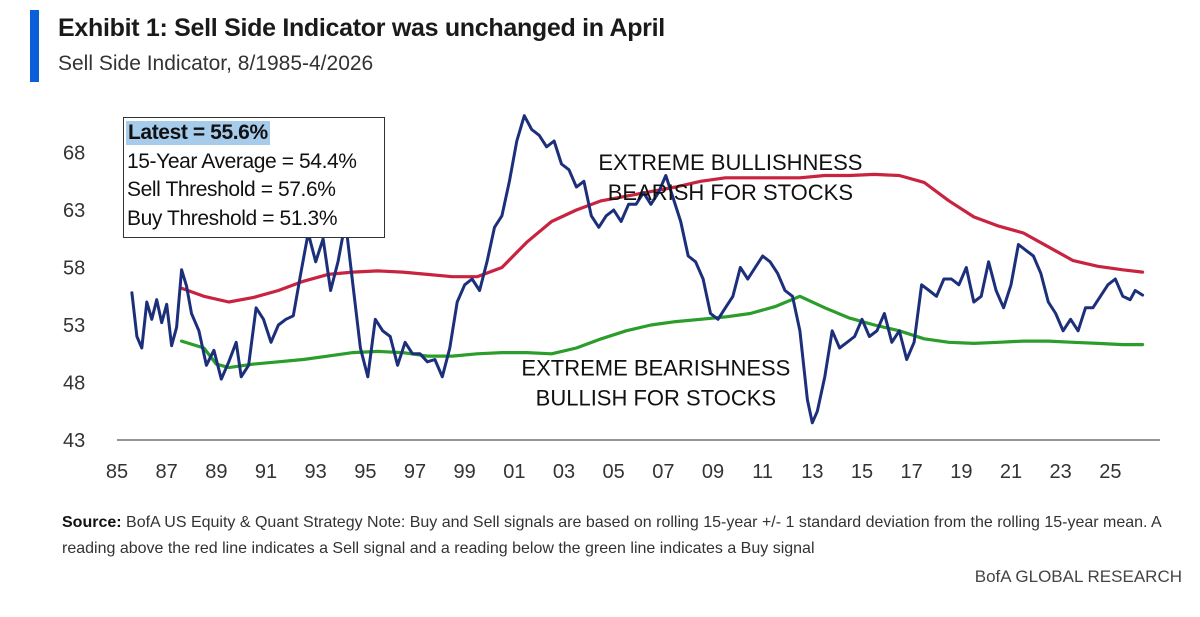 The height and width of the screenshot is (617, 1200). Describe the element at coordinates (74, 441) in the screenshot. I see `y-tick-label: 43` at that location.